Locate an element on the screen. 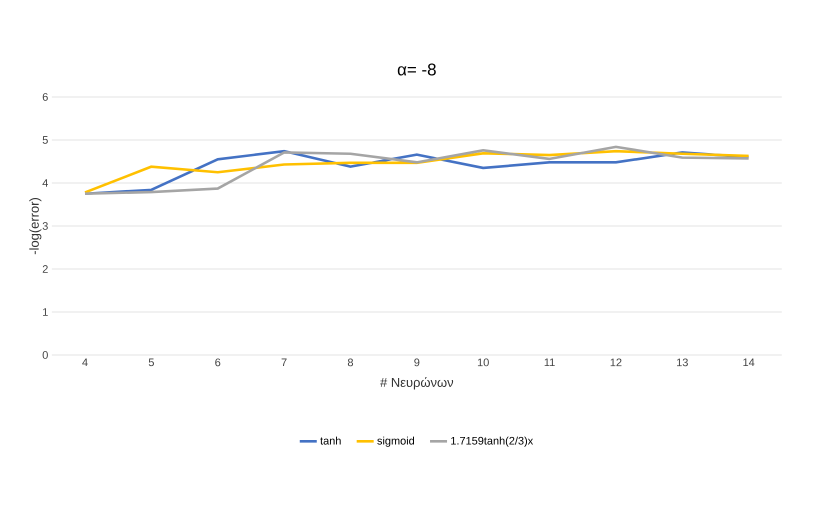  x-tick-label: 8 is located at coordinates (351, 362).